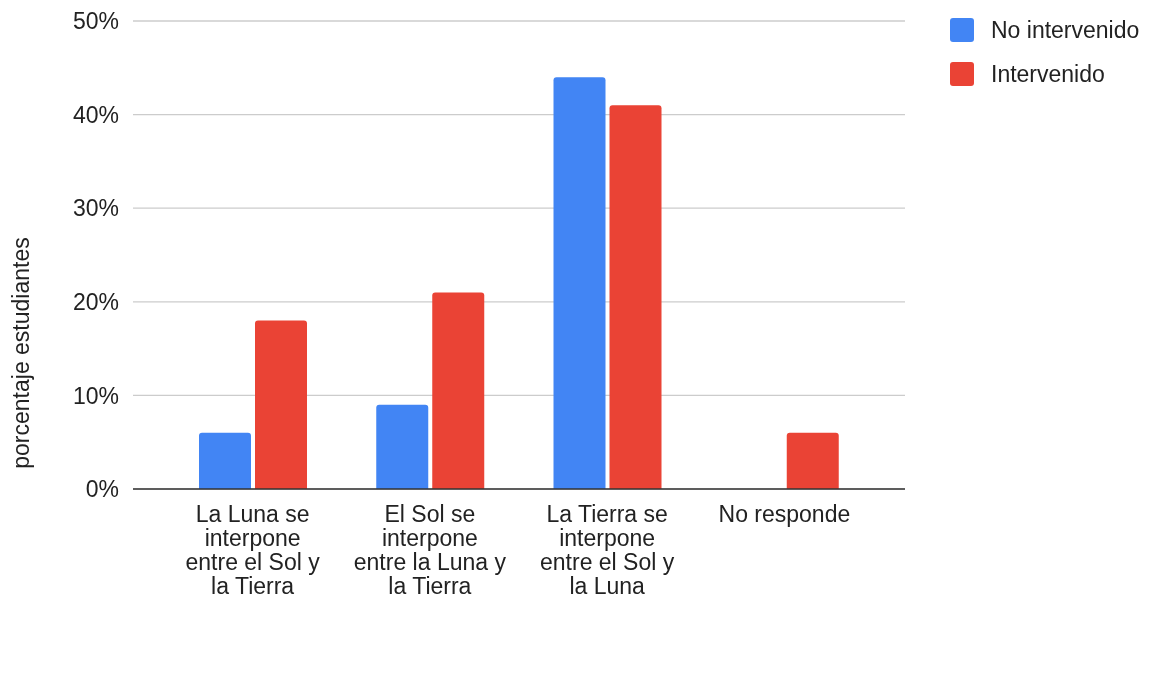 The height and width of the screenshot is (685, 1157). Describe the element at coordinates (95, 114) in the screenshot. I see `y-tick-label: 40%` at that location.